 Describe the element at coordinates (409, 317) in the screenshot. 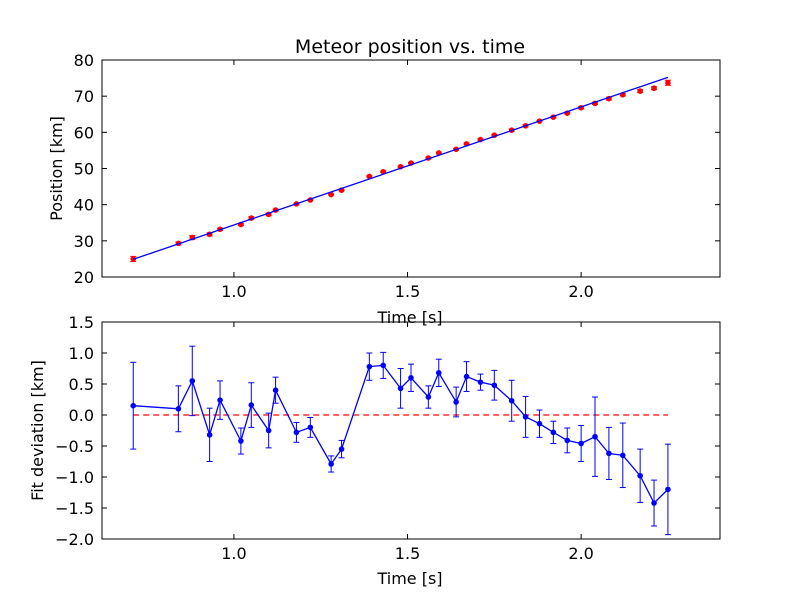

I see `position-x-axis-label: Time [s]` at that location.